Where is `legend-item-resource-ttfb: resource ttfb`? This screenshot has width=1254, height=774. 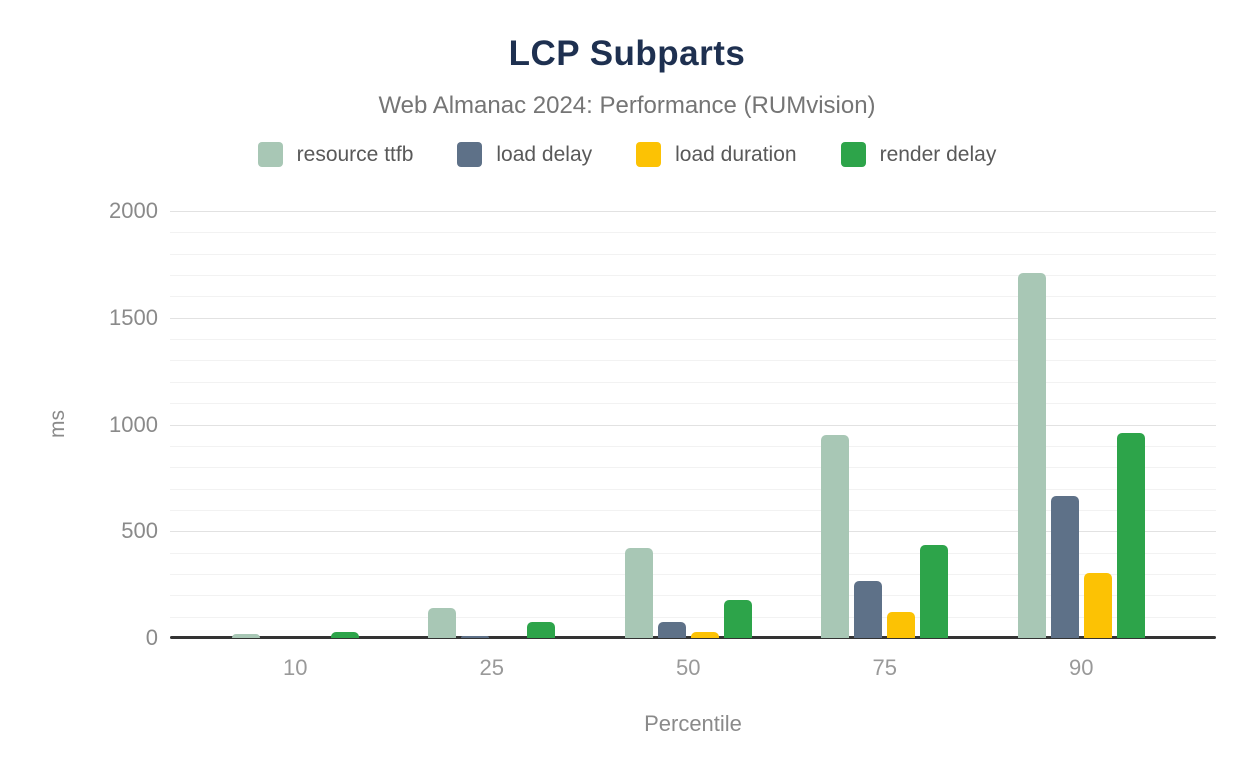
legend-item-resource-ttfb: resource ttfb is located at coordinates (335, 154).